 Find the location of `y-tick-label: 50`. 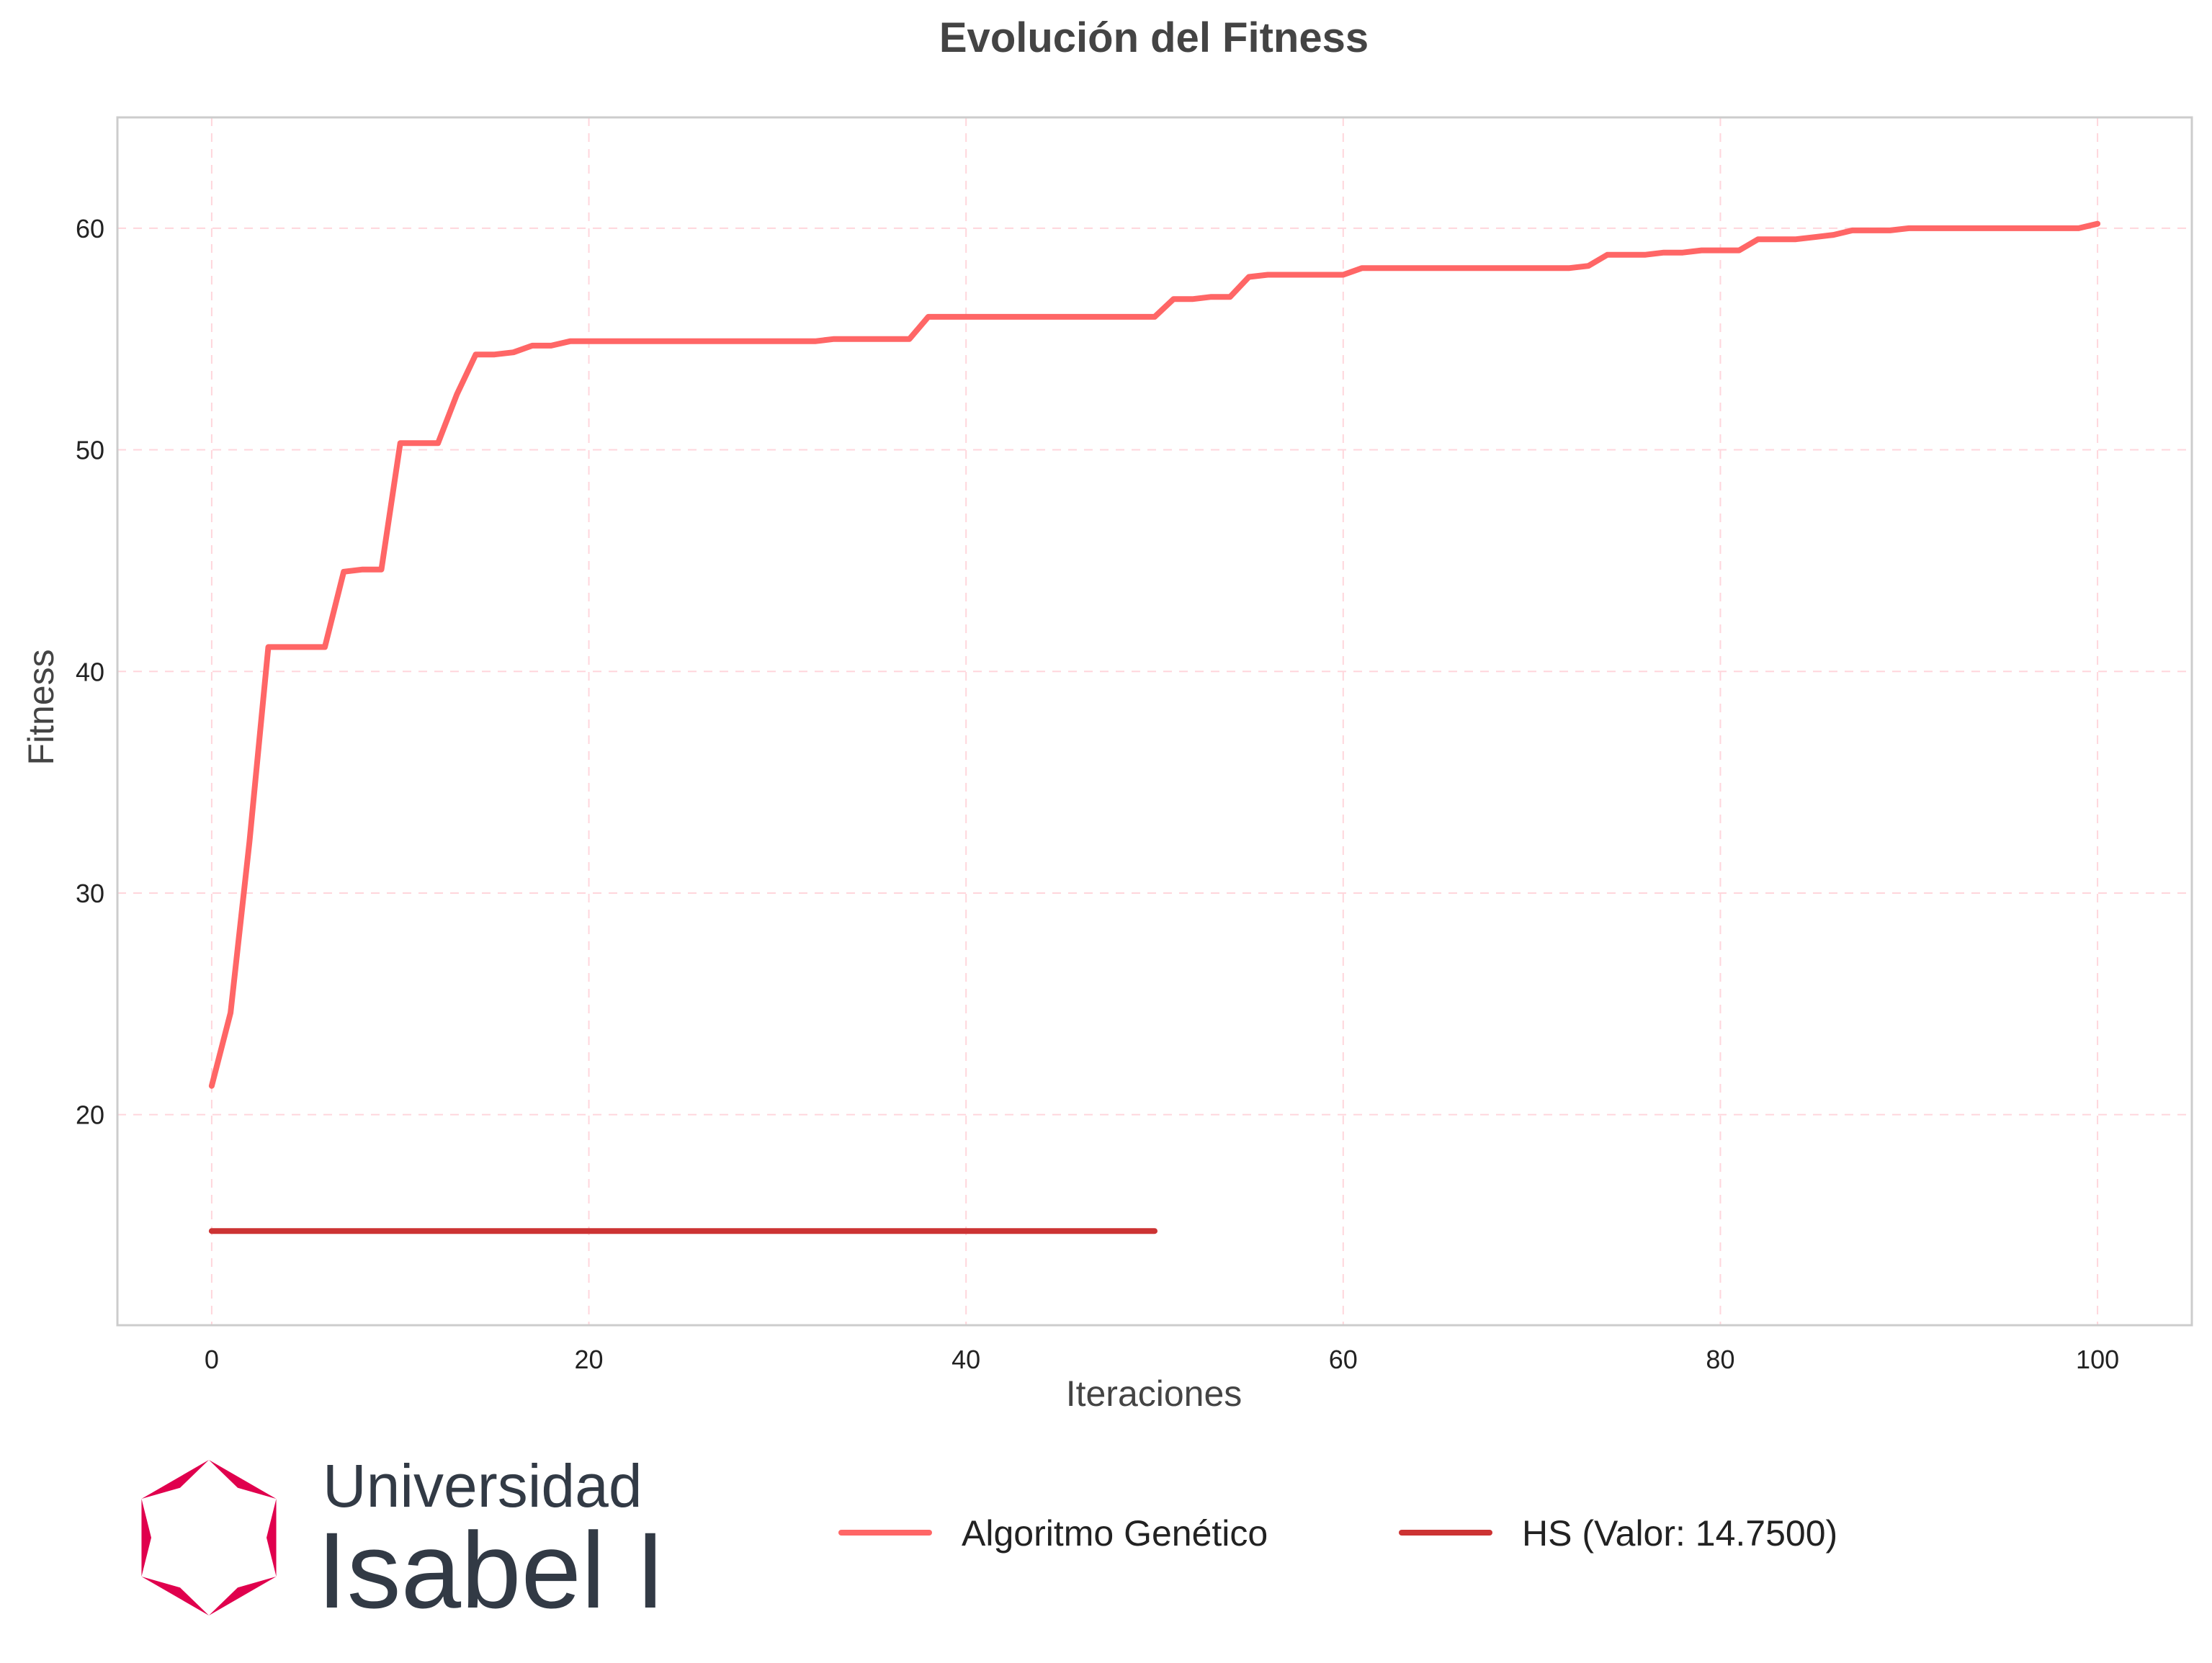

y-tick-label: 50 is located at coordinates (90, 451).